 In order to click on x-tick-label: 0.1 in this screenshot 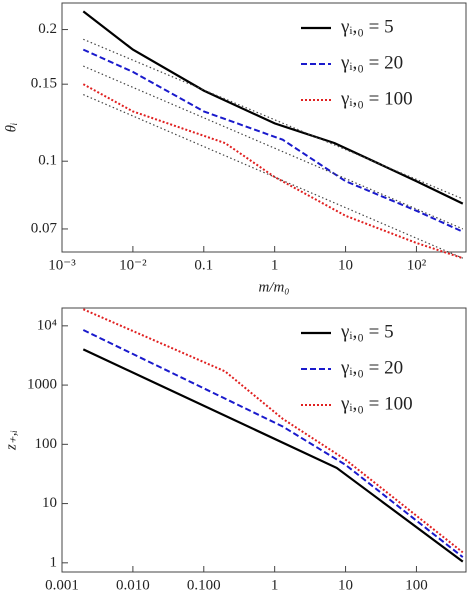, I will do `click(203, 265)`.